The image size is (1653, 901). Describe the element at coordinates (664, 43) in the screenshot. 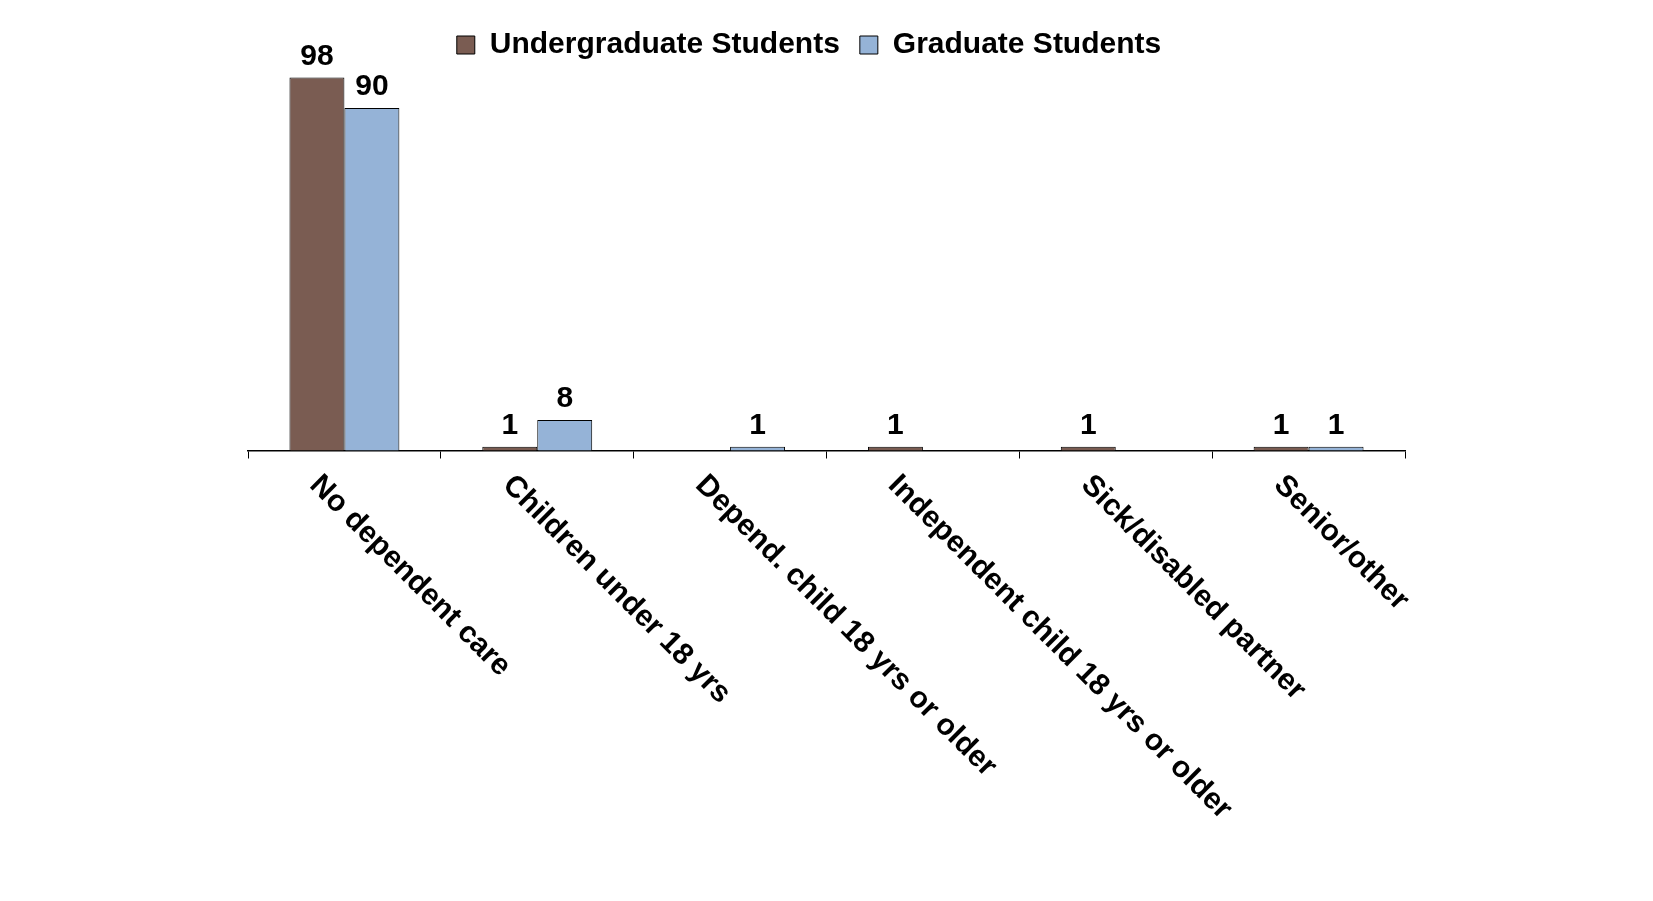

I see `legend-label: Undergraduate Students` at that location.